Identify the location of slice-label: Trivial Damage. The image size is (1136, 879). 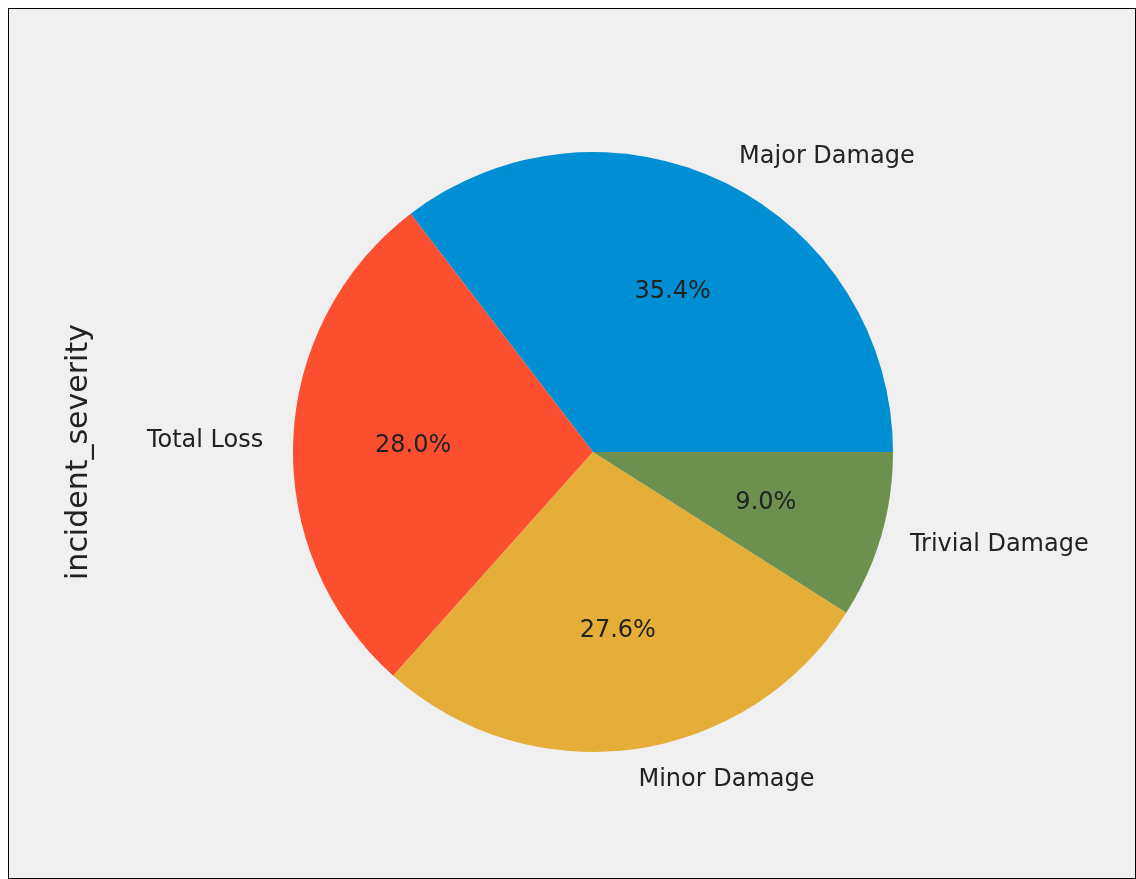
(998, 543).